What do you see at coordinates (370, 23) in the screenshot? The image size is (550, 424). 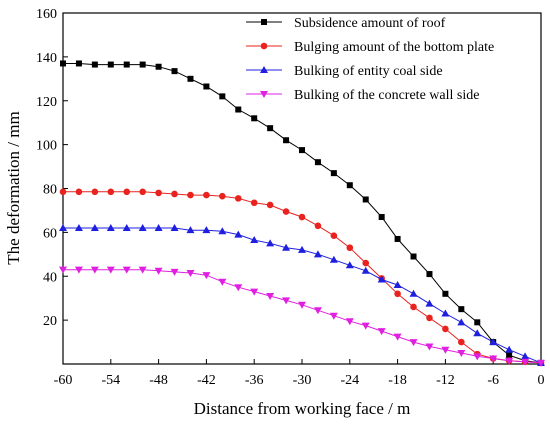 I see `legend-label: Subsidence amount of roof` at bounding box center [370, 23].